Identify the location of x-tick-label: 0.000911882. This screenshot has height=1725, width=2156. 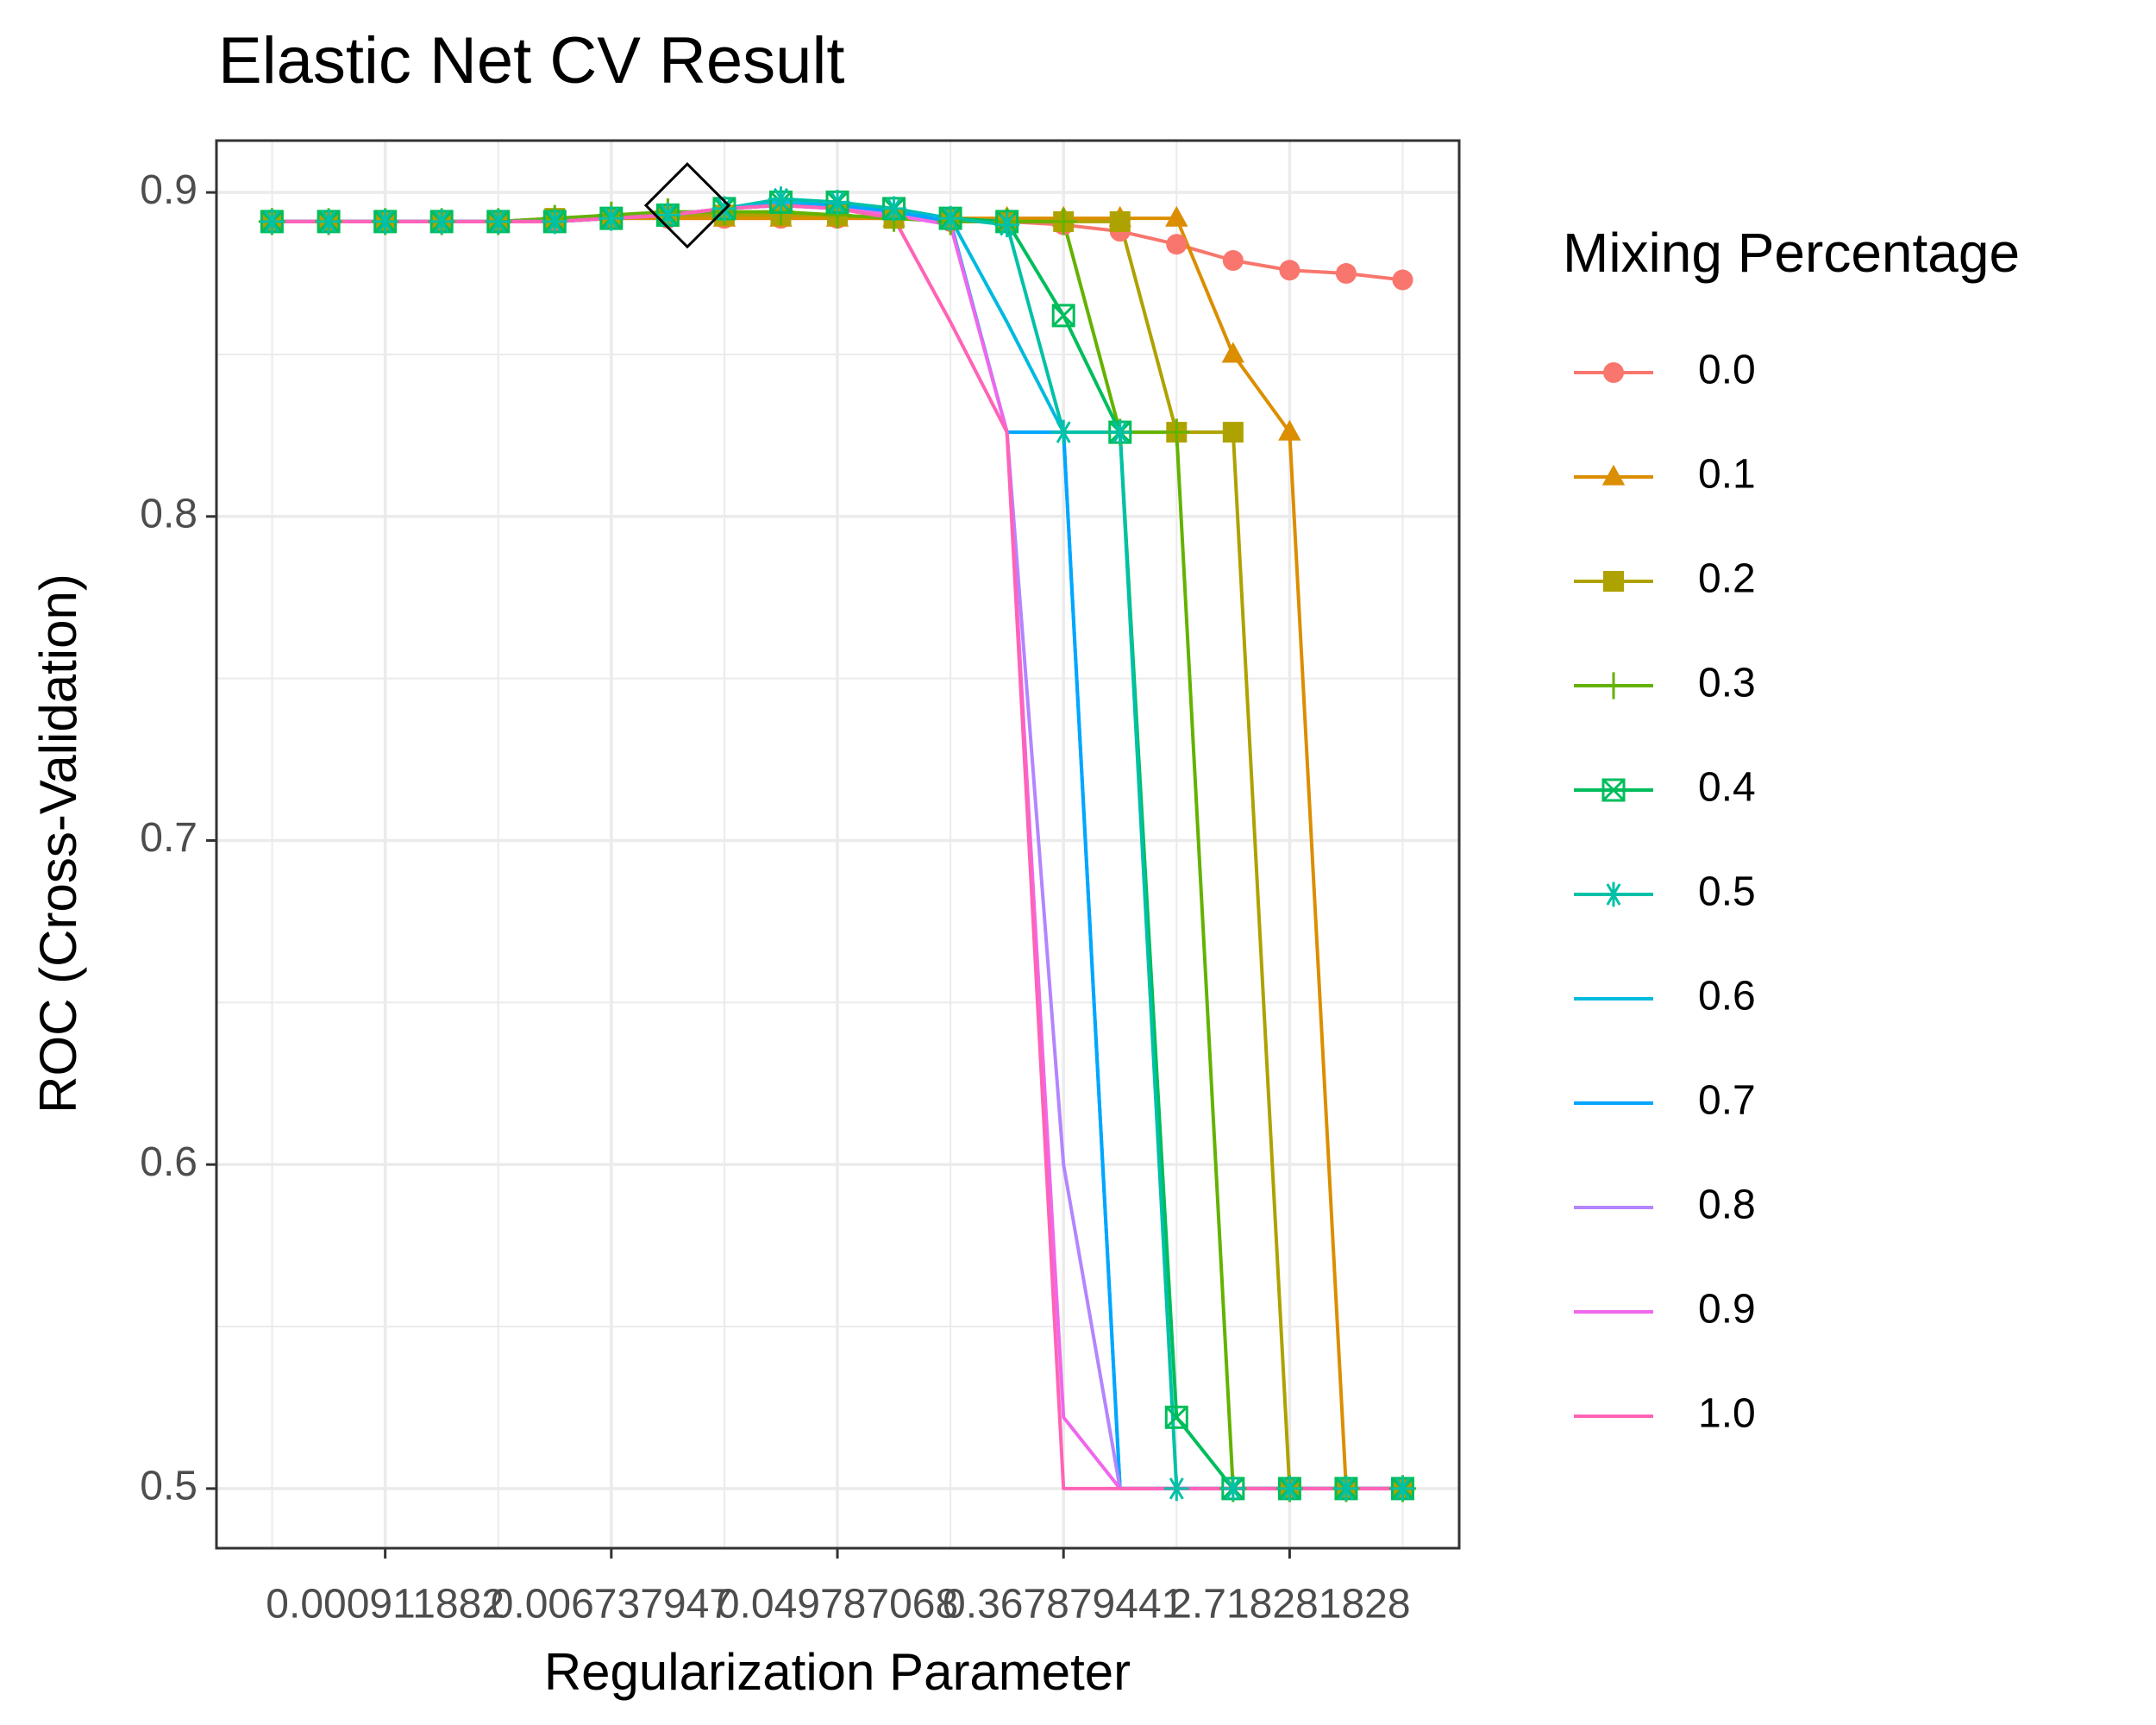
(385, 1605).